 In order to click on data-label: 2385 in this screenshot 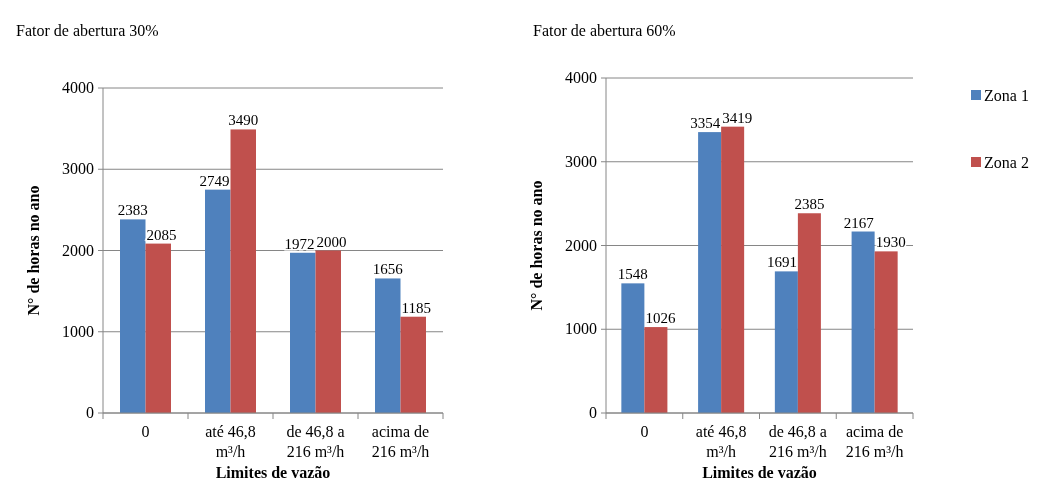, I will do `click(809, 204)`.